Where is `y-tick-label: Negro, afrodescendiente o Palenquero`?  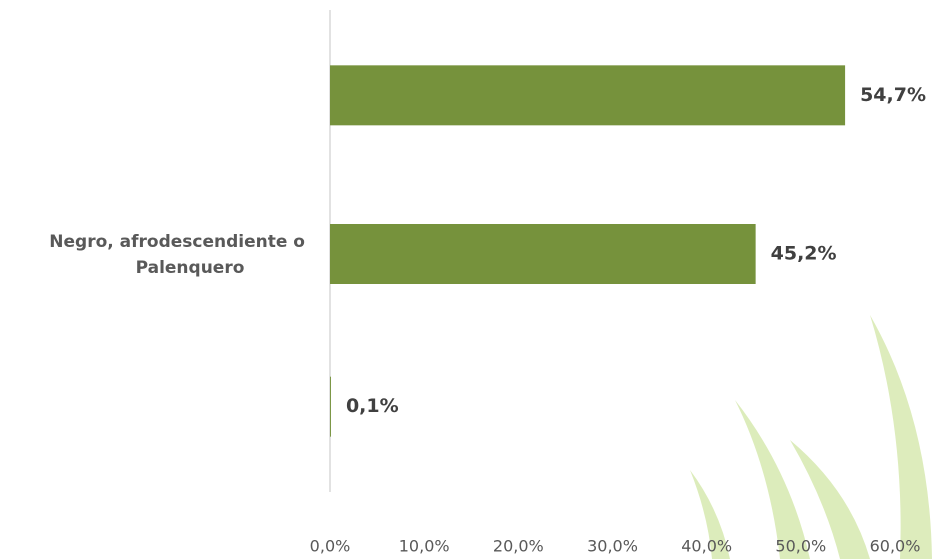
y-tick-label: Negro, afrodescendiente o Palenquero is located at coordinates (177, 255).